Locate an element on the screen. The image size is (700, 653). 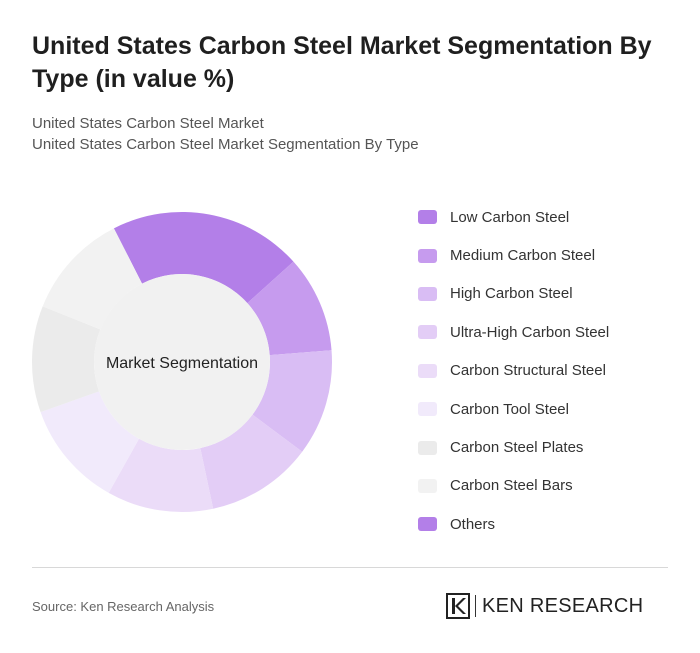
legend-item-ultra-high-carbon-steel: Ultra-High Carbon Steel is located at coordinates (513, 332).